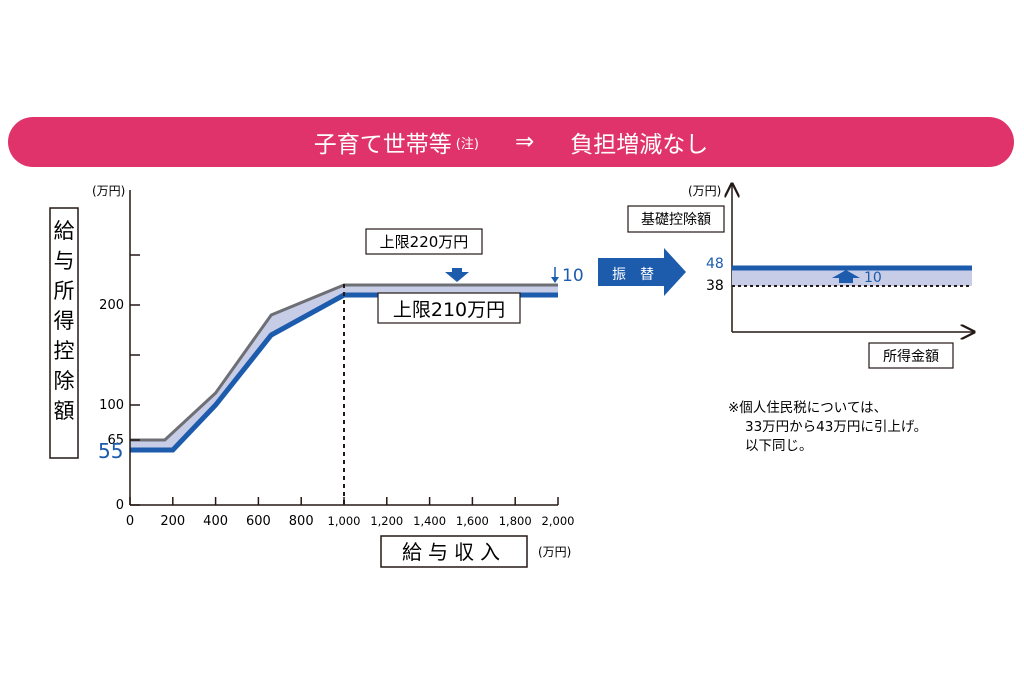 The height and width of the screenshot is (683, 1024). I want to click on y-tick-label: 0, so click(120, 505).